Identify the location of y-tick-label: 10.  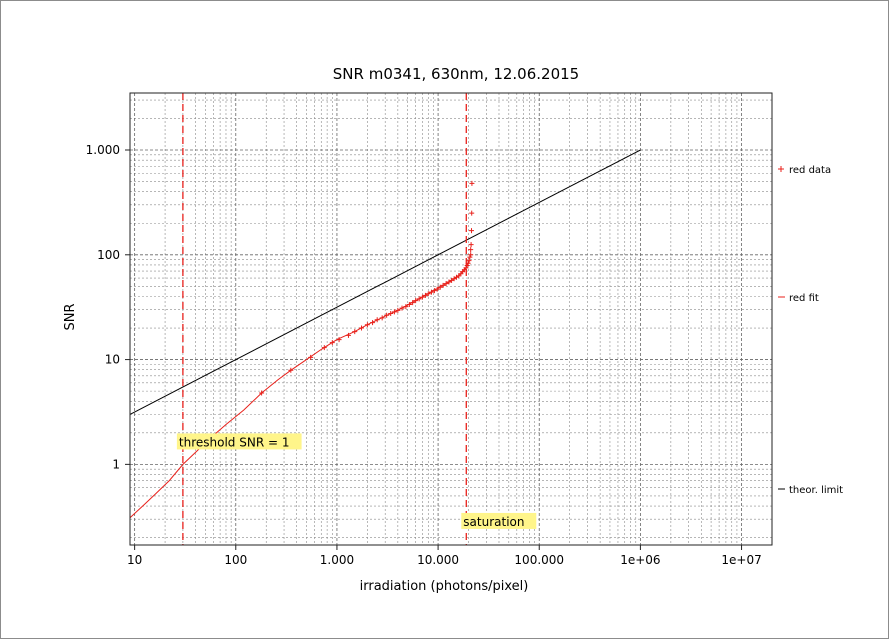
(112, 360).